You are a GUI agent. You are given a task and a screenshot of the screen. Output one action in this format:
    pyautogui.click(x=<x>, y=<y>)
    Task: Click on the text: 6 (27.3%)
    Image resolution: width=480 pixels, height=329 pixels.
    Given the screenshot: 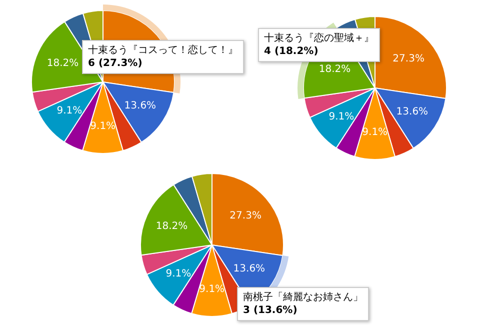 What is the action you would take?
    pyautogui.click(x=116, y=63)
    